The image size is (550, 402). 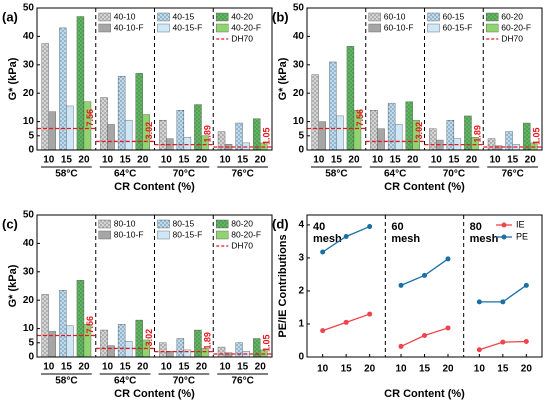 I want to click on legend-label: 80-20, so click(x=242, y=223).